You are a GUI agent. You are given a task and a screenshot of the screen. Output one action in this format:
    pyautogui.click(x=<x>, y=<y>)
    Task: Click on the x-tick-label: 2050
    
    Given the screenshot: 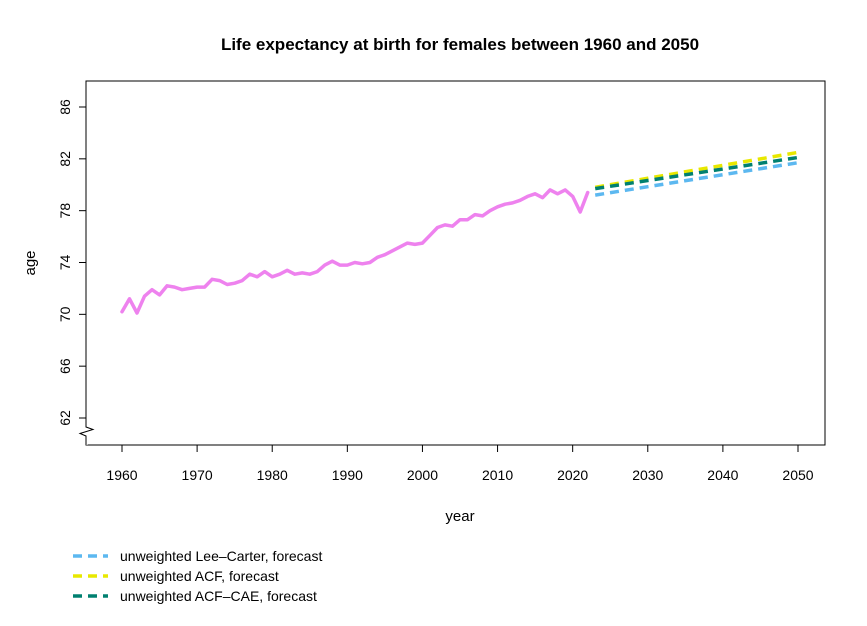 What is the action you would take?
    pyautogui.click(x=797, y=475)
    